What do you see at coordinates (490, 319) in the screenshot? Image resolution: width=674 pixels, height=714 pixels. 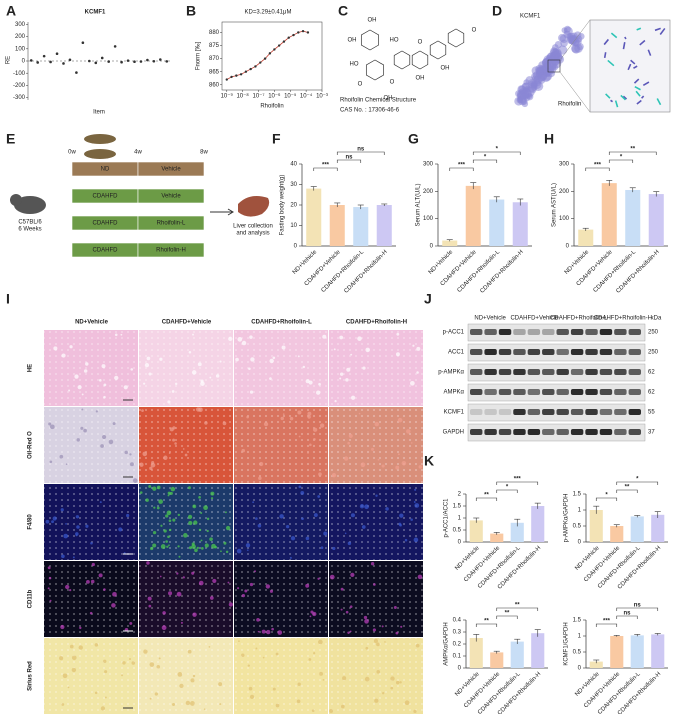 I see `group-header: ND+Vehicle` at bounding box center [490, 319].